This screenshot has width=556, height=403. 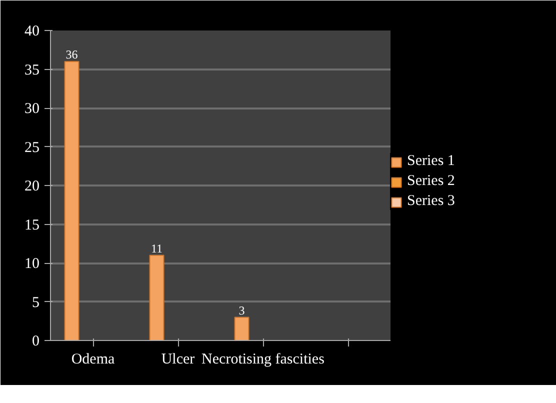 I want to click on legend-label: Series 1, so click(x=431, y=161).